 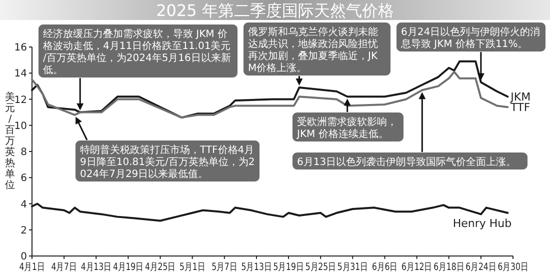 I want to click on x-tick-label: 6月30日, so click(x=513, y=268).